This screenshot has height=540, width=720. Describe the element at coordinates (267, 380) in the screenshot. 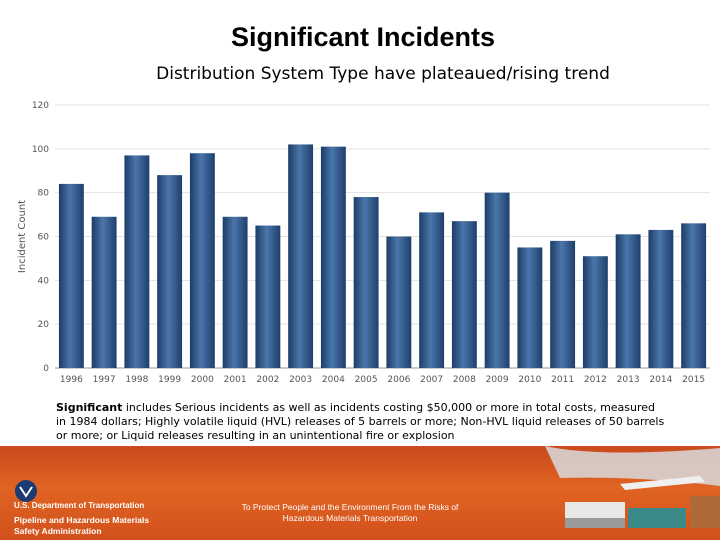

I see `x-tick-label: 2002` at that location.